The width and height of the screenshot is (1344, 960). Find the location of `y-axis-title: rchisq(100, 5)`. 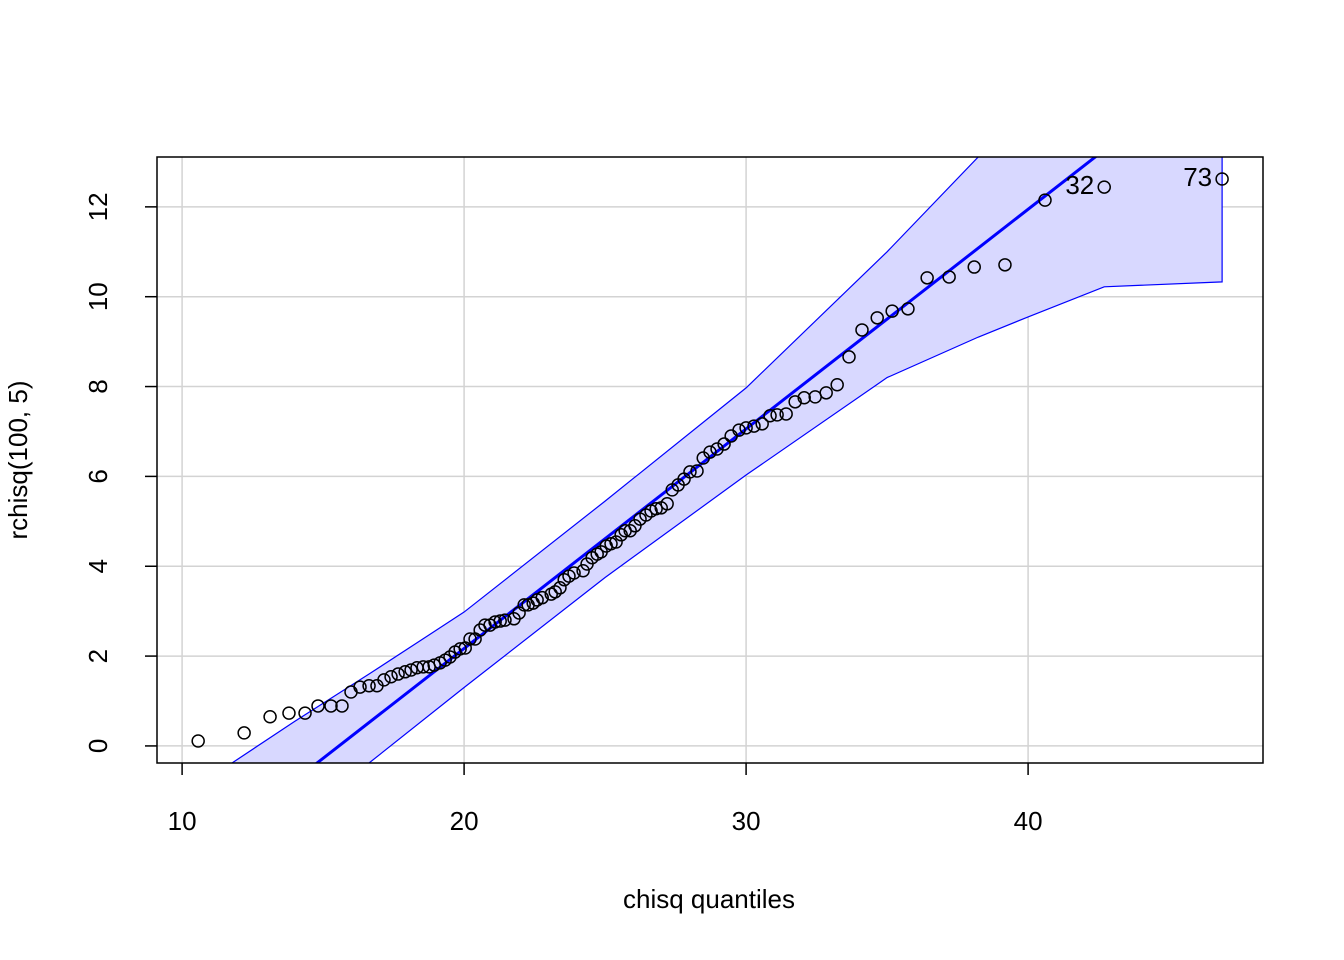

y-axis-title: rchisq(100, 5) is located at coordinates (18, 460).